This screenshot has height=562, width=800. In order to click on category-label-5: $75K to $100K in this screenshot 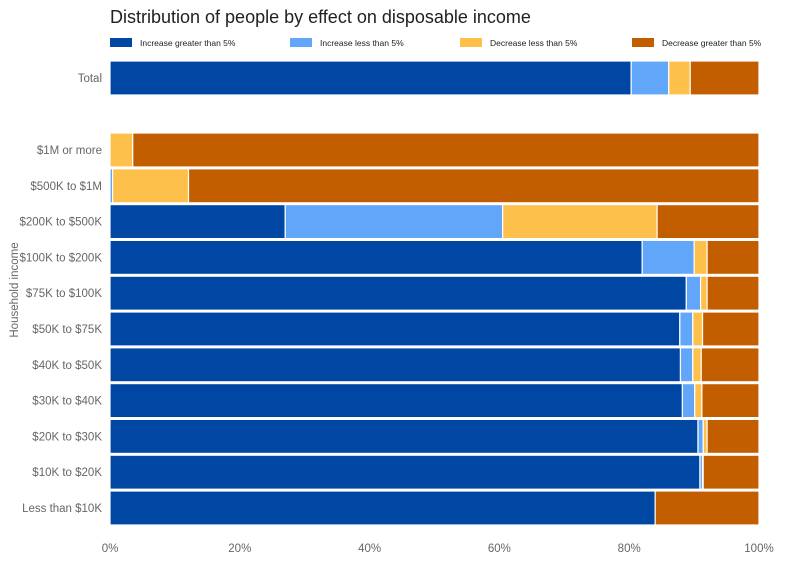, I will do `click(64, 294)`.